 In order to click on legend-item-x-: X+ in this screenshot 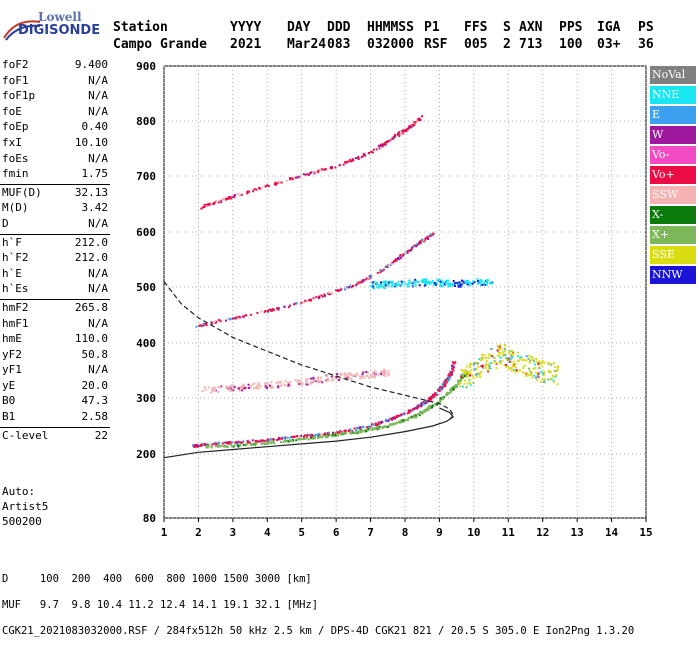, I will do `click(673, 235)`.